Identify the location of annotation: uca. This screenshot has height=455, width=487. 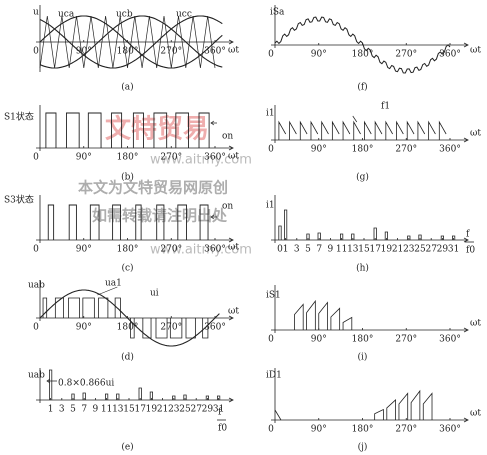
(66, 15).